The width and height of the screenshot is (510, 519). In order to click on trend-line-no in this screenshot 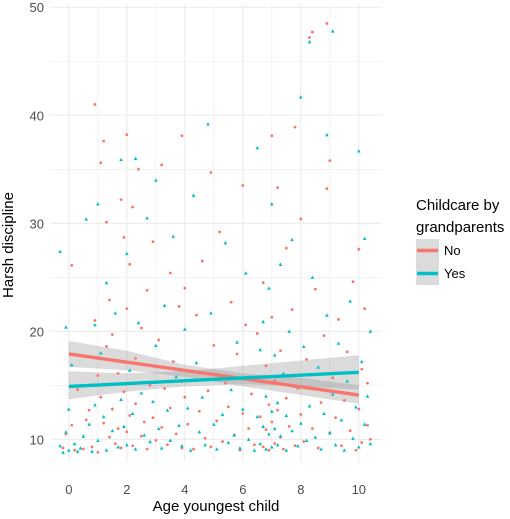, I will do `click(214, 374)`.